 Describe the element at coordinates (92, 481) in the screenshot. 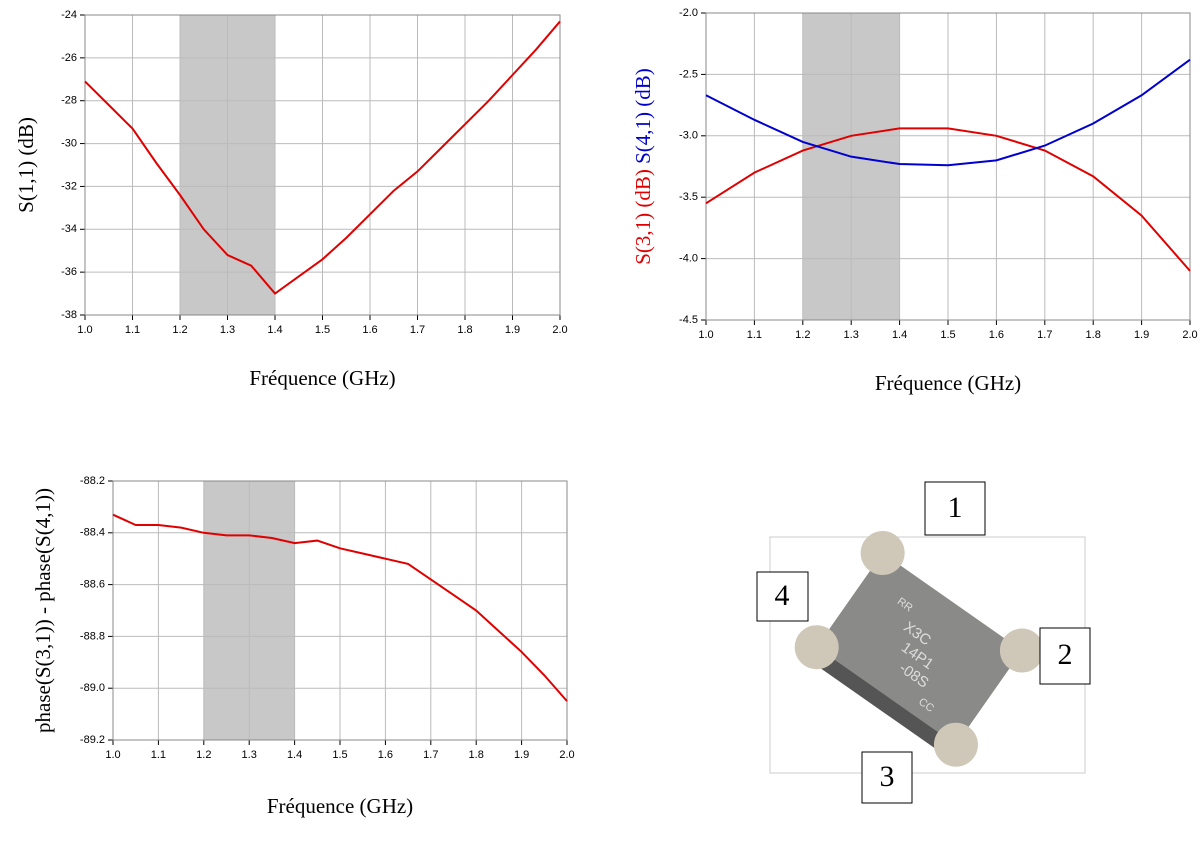

I see `y-tick-label: -88.2` at that location.